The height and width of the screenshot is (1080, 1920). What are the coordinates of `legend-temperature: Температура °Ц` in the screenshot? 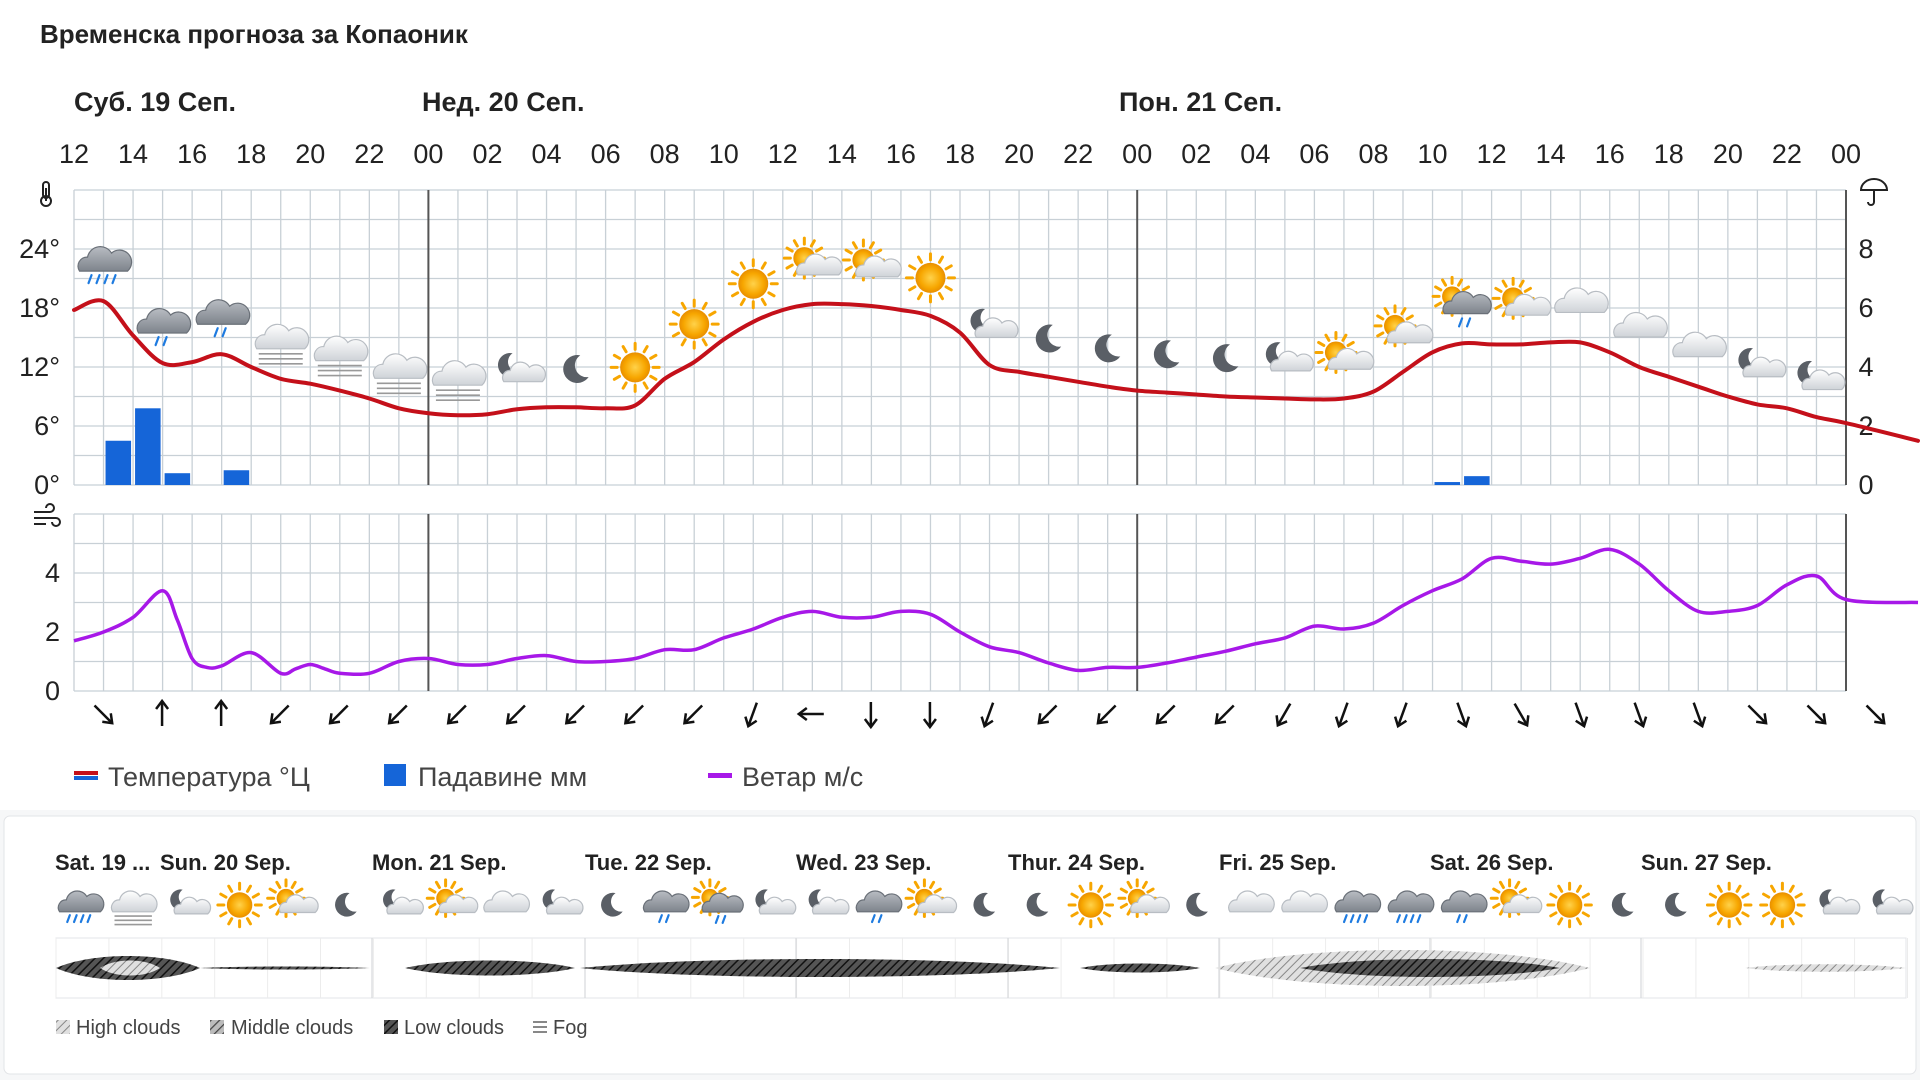 It's located at (192, 777).